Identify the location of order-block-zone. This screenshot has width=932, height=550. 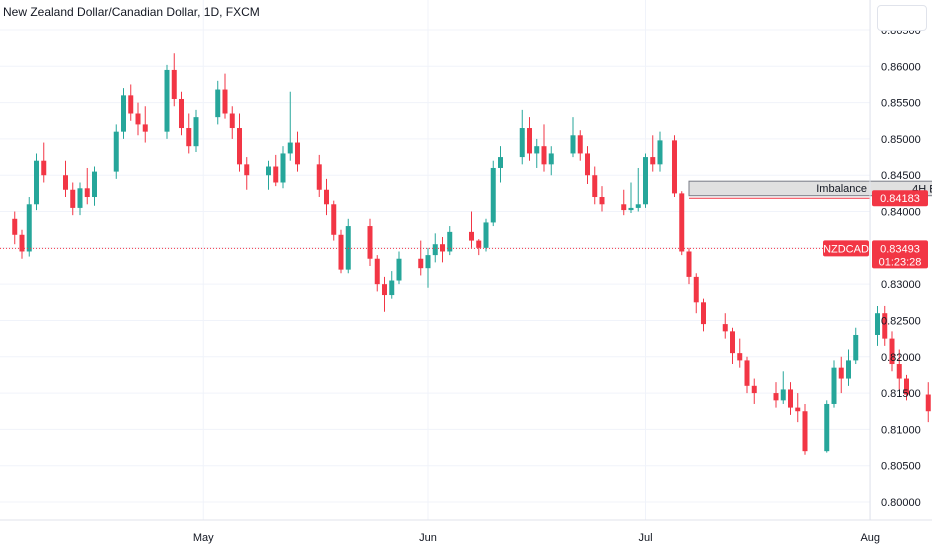
(810, 188).